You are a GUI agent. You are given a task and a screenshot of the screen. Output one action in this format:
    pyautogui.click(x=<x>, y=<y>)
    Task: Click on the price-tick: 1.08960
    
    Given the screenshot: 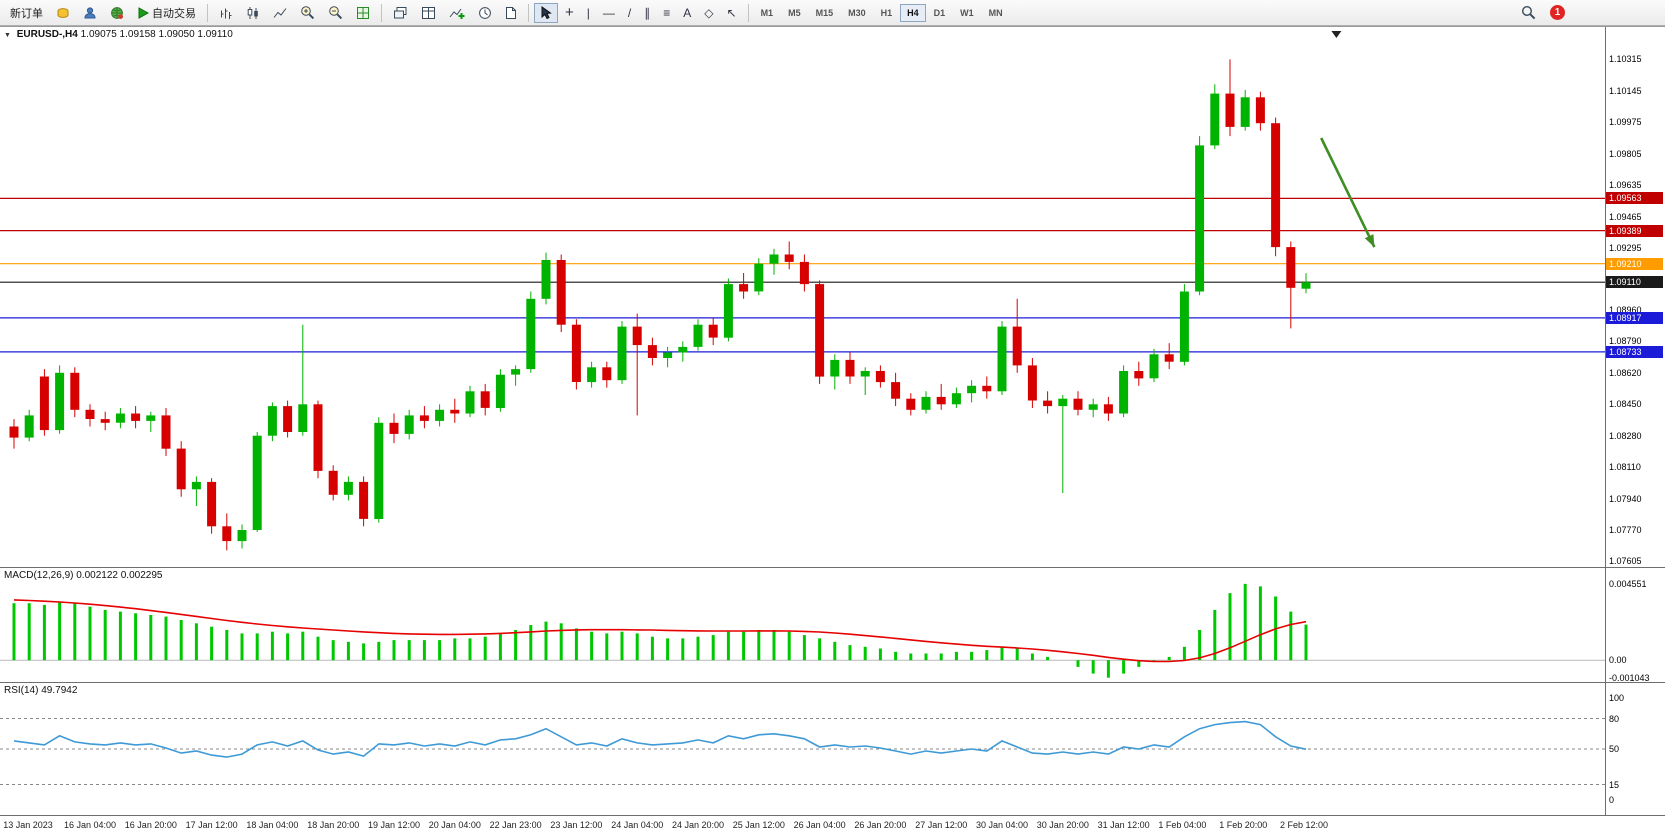 What is the action you would take?
    pyautogui.click(x=1625, y=309)
    